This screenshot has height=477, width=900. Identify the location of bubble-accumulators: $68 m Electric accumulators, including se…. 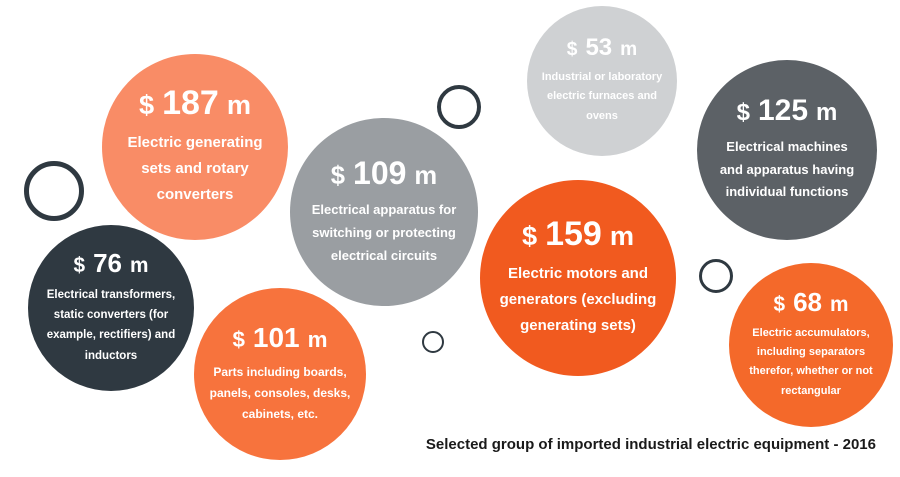
(811, 345).